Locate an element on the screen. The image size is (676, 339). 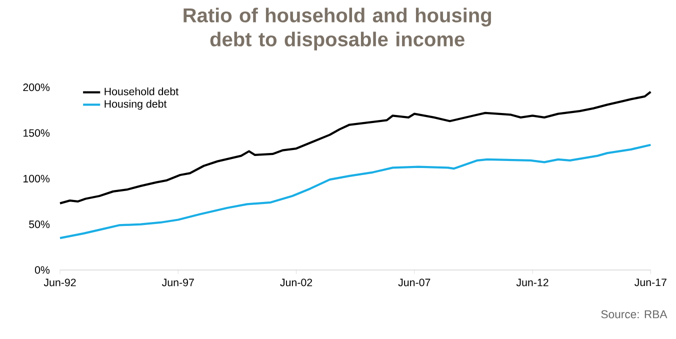
x-tick-label: Jun-17 is located at coordinates (650, 282).